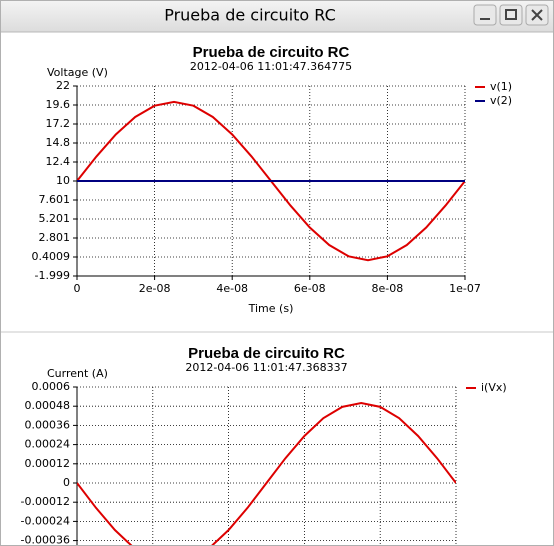 The image size is (554, 546). I want to click on y-tick-label: 5.201, so click(55, 218).